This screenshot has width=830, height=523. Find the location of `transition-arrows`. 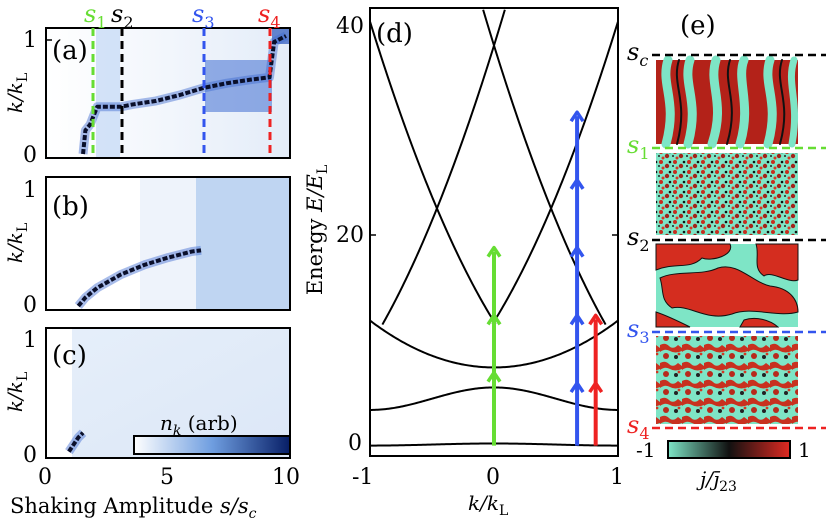

transition-arrows is located at coordinates (545, 278).